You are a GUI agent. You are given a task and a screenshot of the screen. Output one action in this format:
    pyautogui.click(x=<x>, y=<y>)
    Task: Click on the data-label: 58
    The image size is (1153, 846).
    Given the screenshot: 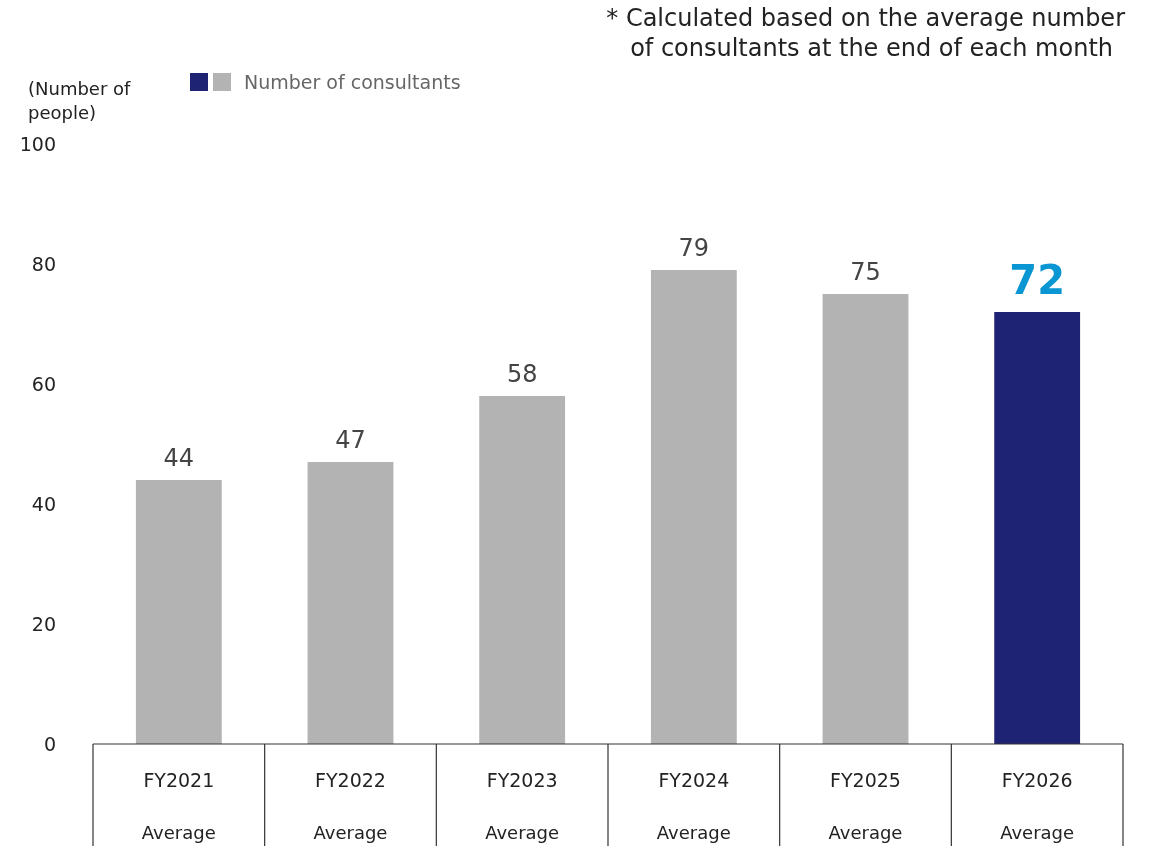 What is the action you would take?
    pyautogui.click(x=522, y=374)
    